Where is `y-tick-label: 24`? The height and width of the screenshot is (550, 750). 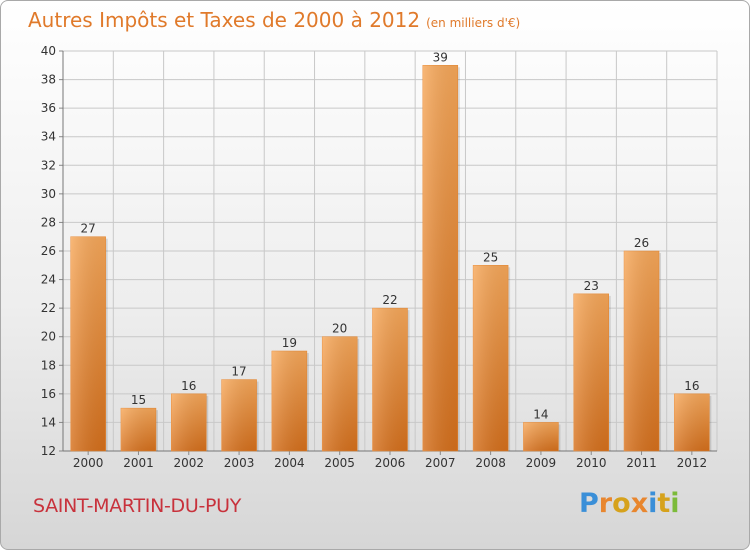
y-tick-label: 24 is located at coordinates (48, 280).